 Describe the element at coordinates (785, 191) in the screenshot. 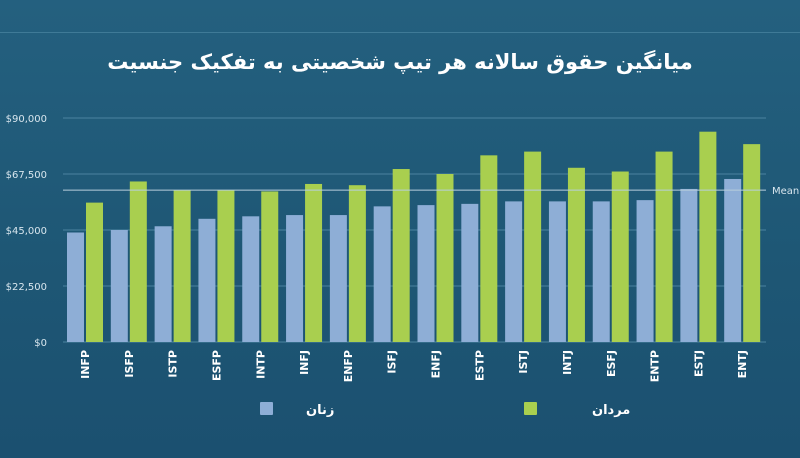

I see `mean-label: Mean` at that location.